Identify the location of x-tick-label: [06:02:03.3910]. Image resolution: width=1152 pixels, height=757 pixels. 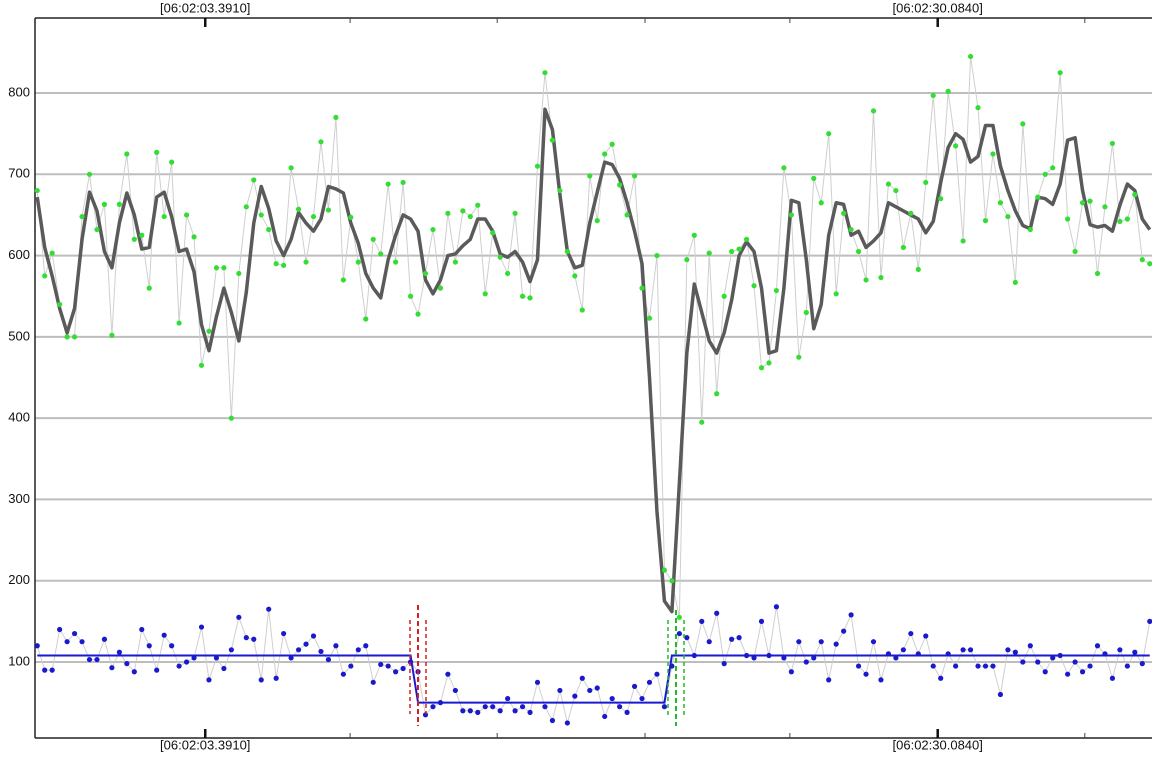
(205, 744).